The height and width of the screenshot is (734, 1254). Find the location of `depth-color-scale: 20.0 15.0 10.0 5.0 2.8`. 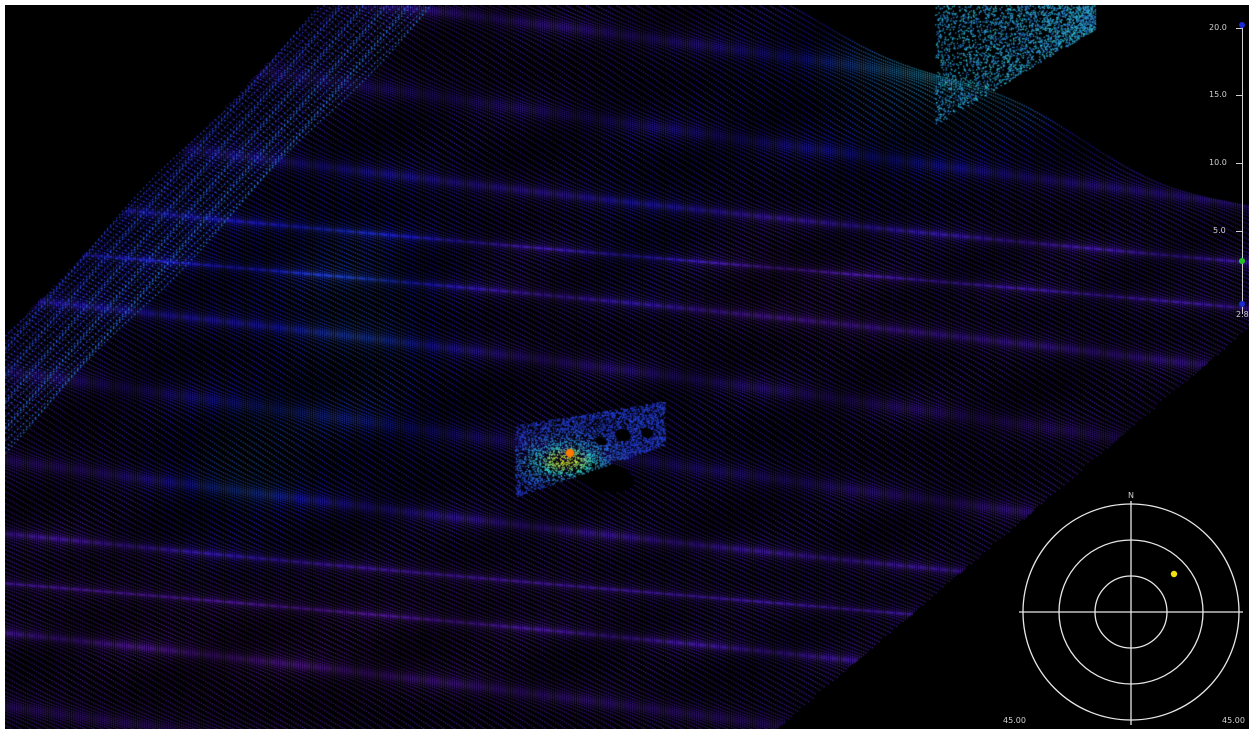

depth-color-scale: 20.0 15.0 10.0 5.0 2.8 is located at coordinates (1212, 170).